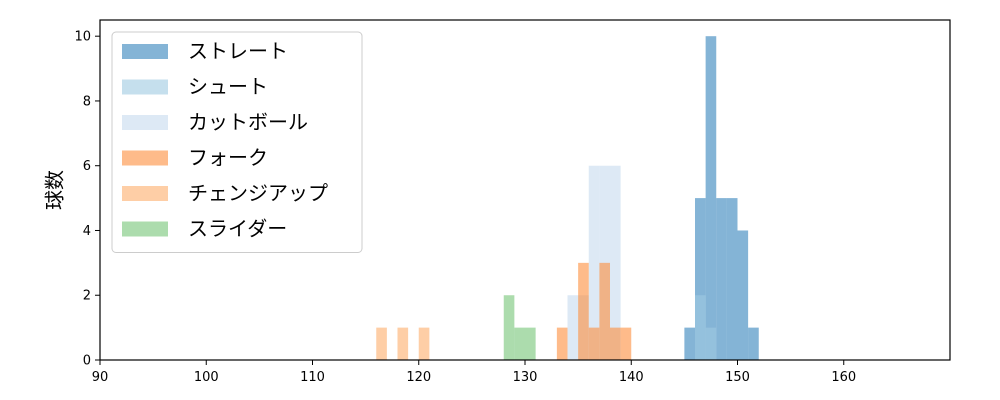  I want to click on y-tick-label-0: 0, so click(87, 361).